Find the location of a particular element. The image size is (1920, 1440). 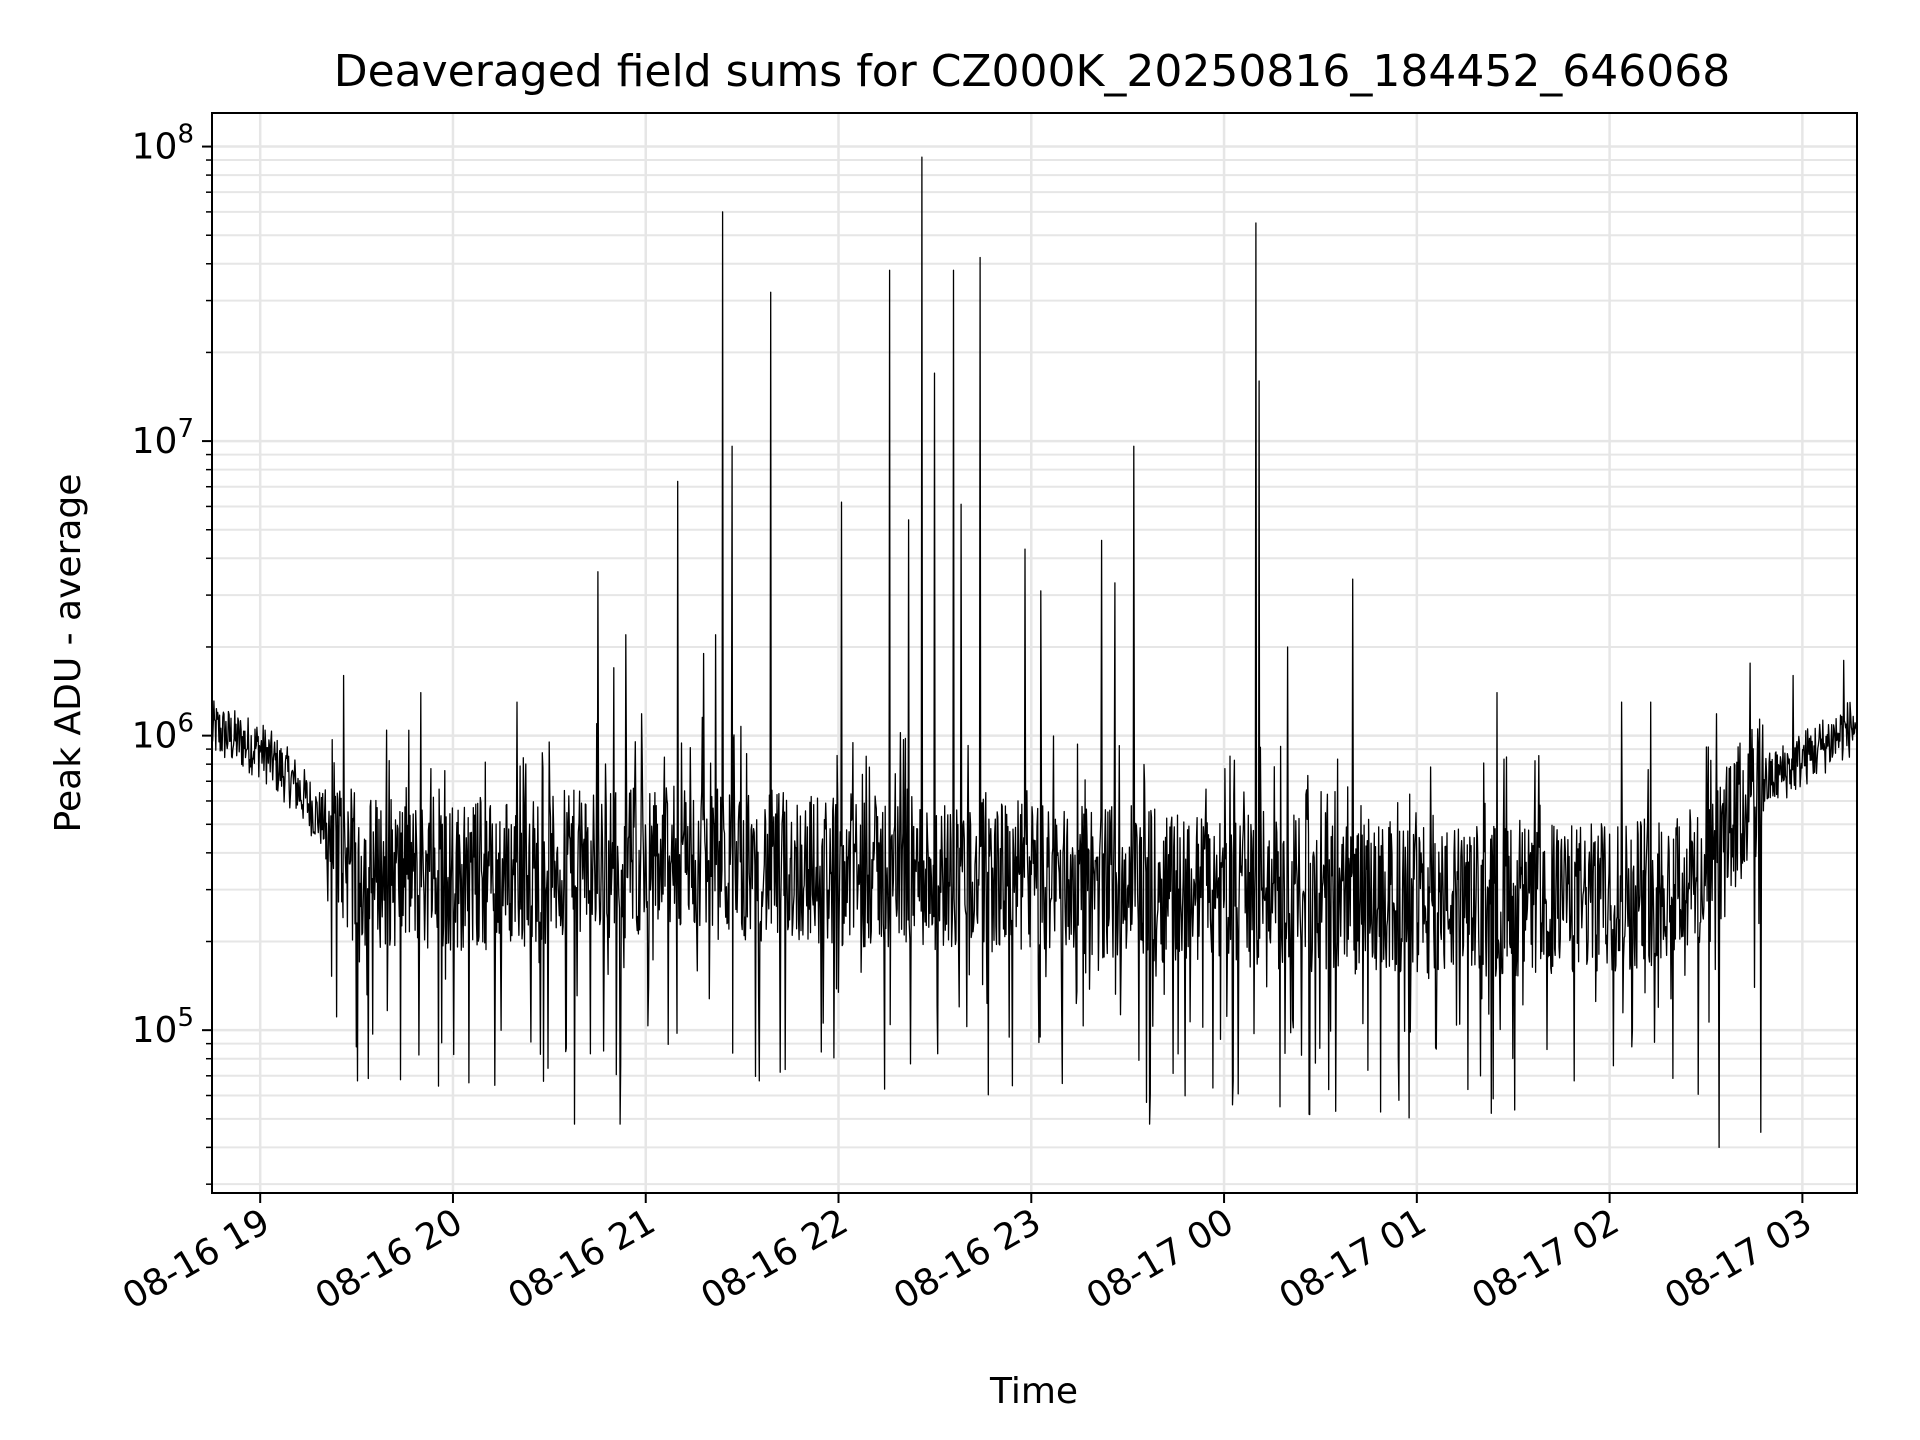

x-axis-label: Time is located at coordinates (1033, 1391).